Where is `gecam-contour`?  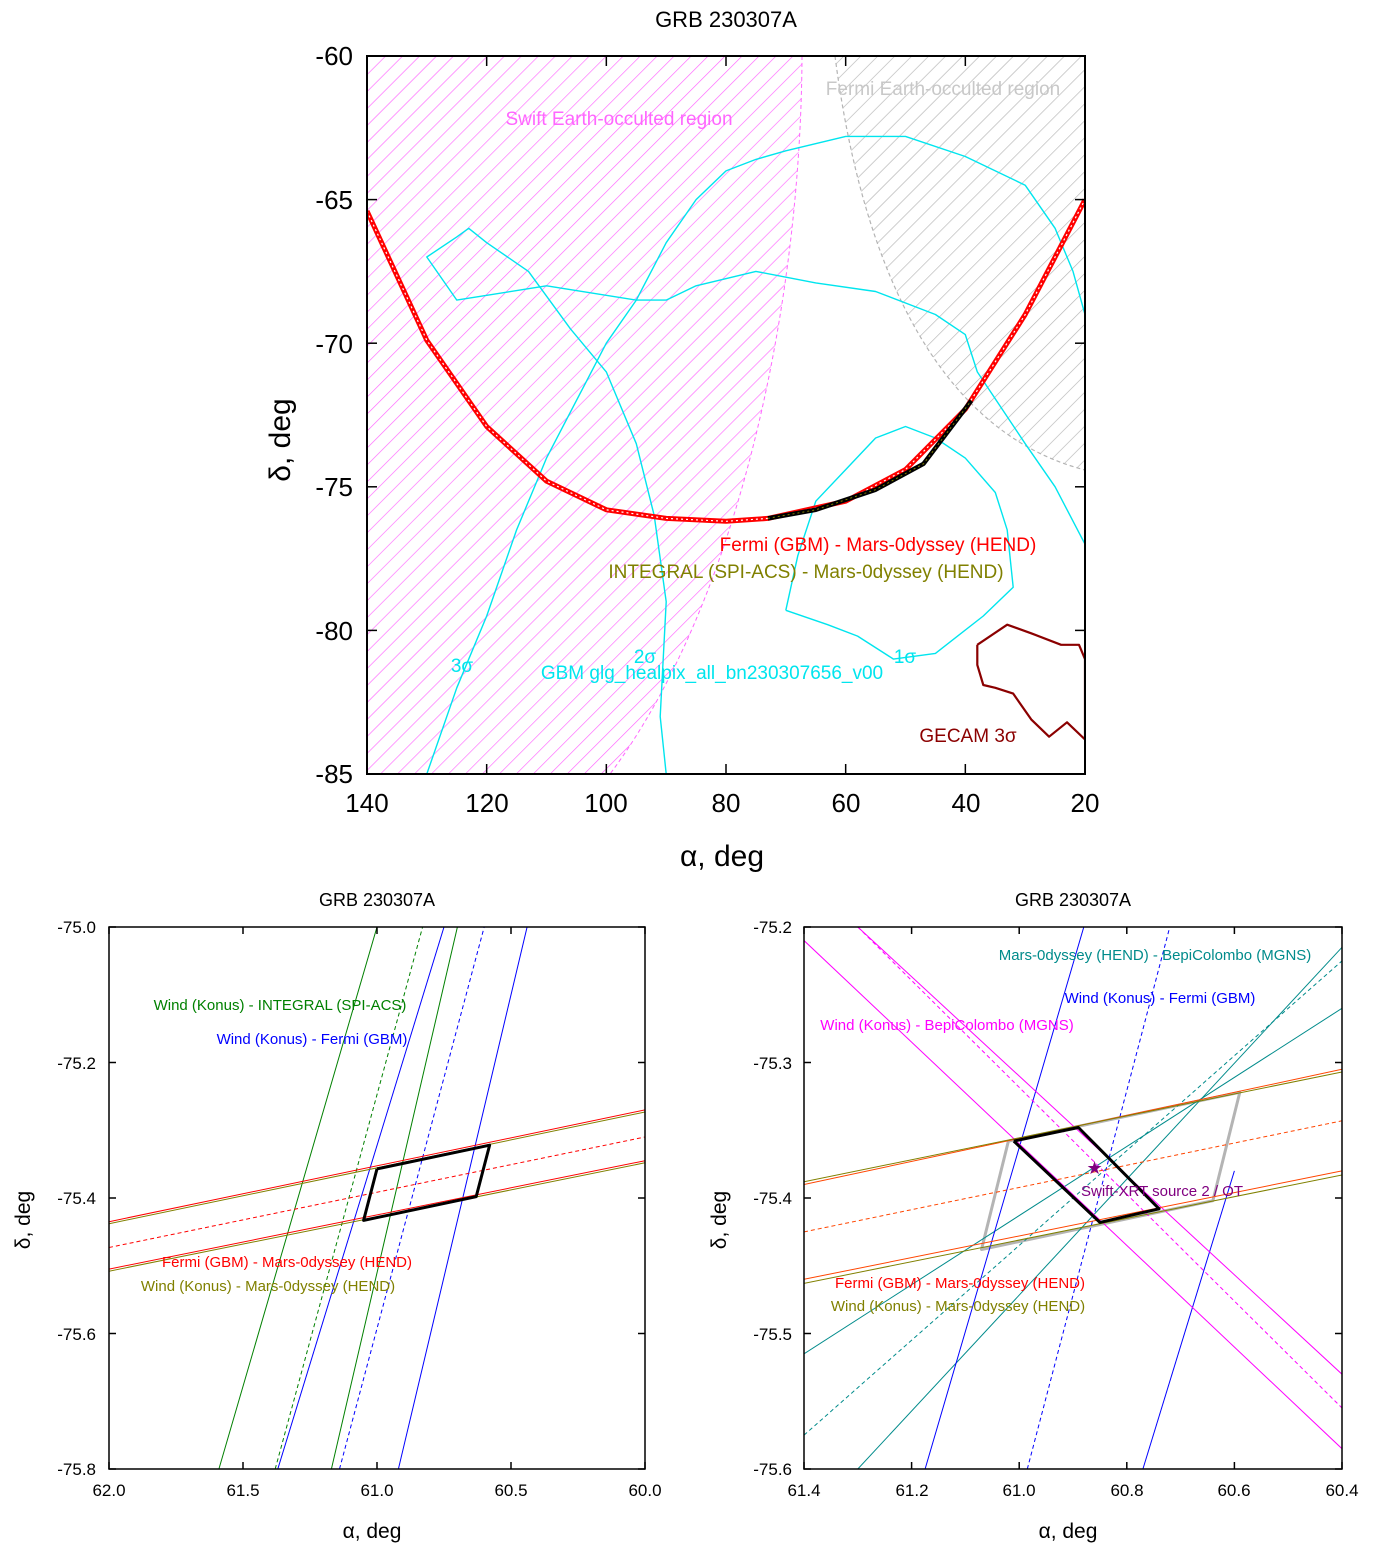
gecam-contour is located at coordinates (1030, 682).